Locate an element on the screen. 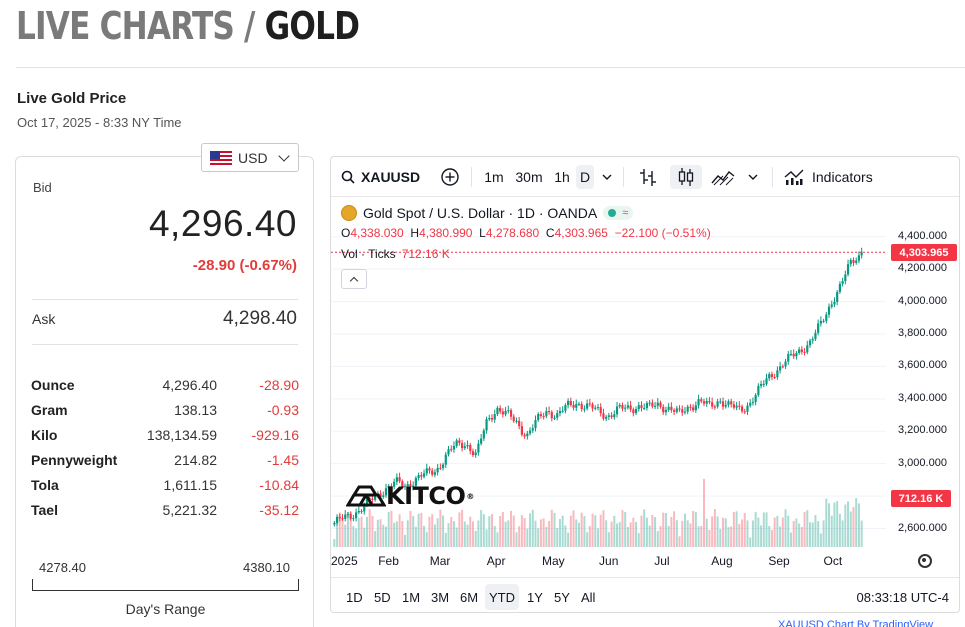 The height and width of the screenshot is (627, 965). collapse-legend-button is located at coordinates (354, 279).